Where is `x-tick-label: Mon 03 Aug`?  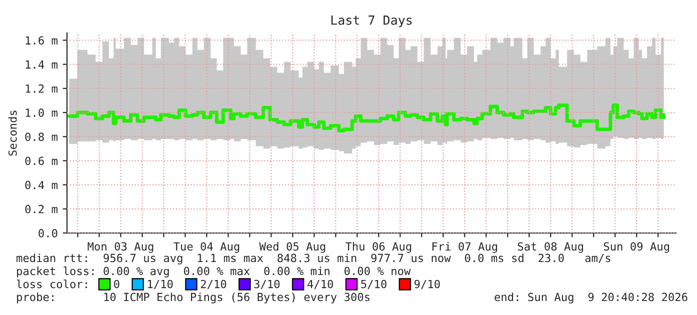
x-tick-label: Mon 03 Aug is located at coordinates (121, 247).